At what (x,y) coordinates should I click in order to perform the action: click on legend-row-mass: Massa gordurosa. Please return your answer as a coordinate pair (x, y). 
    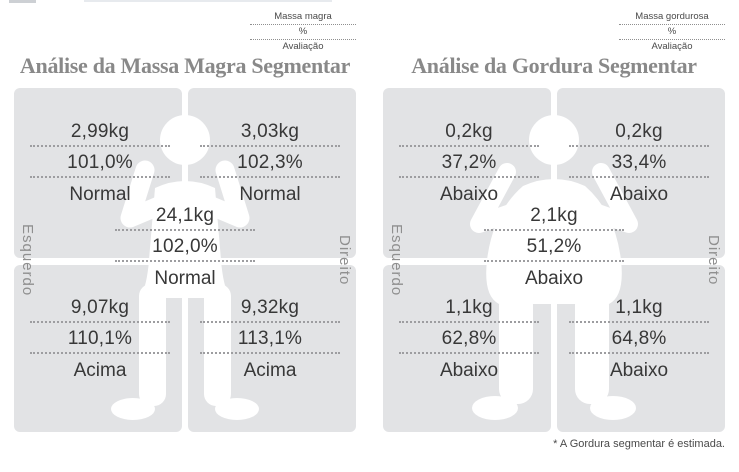
    Looking at the image, I should click on (672, 18).